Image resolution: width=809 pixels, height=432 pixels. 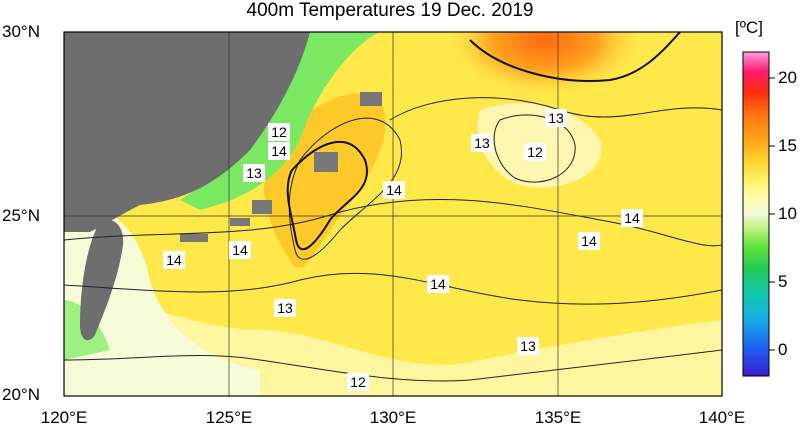 What do you see at coordinates (722, 417) in the screenshot?
I see `lon-label-140e: 140°E` at bounding box center [722, 417].